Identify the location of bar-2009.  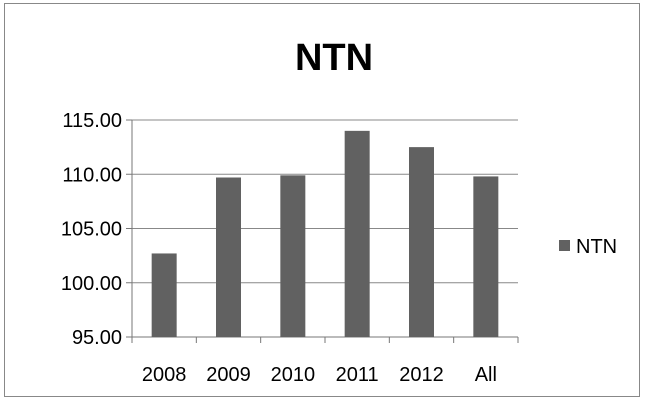
(228, 257).